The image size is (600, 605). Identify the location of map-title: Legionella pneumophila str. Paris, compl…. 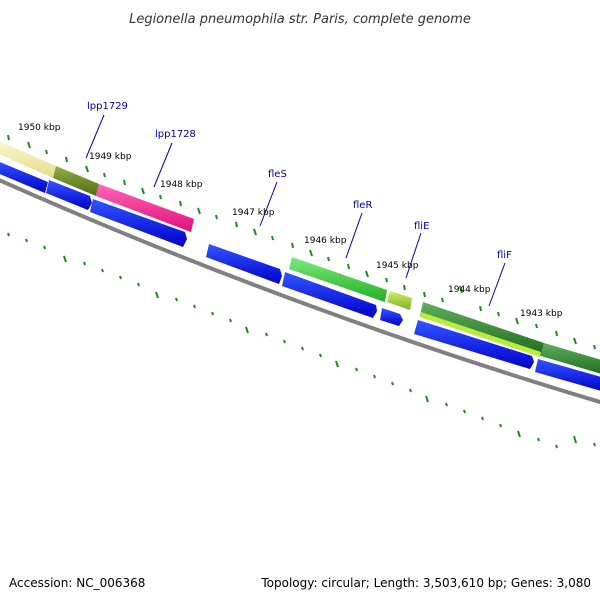
(300, 19).